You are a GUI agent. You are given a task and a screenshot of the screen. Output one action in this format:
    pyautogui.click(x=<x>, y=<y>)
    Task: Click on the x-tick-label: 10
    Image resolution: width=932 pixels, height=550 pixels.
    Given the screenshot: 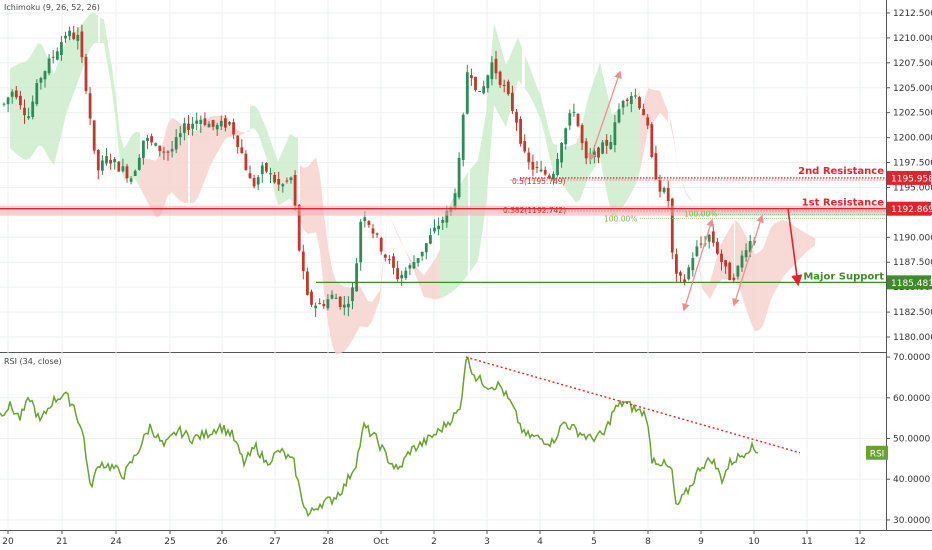 What is the action you would take?
    pyautogui.click(x=754, y=542)
    